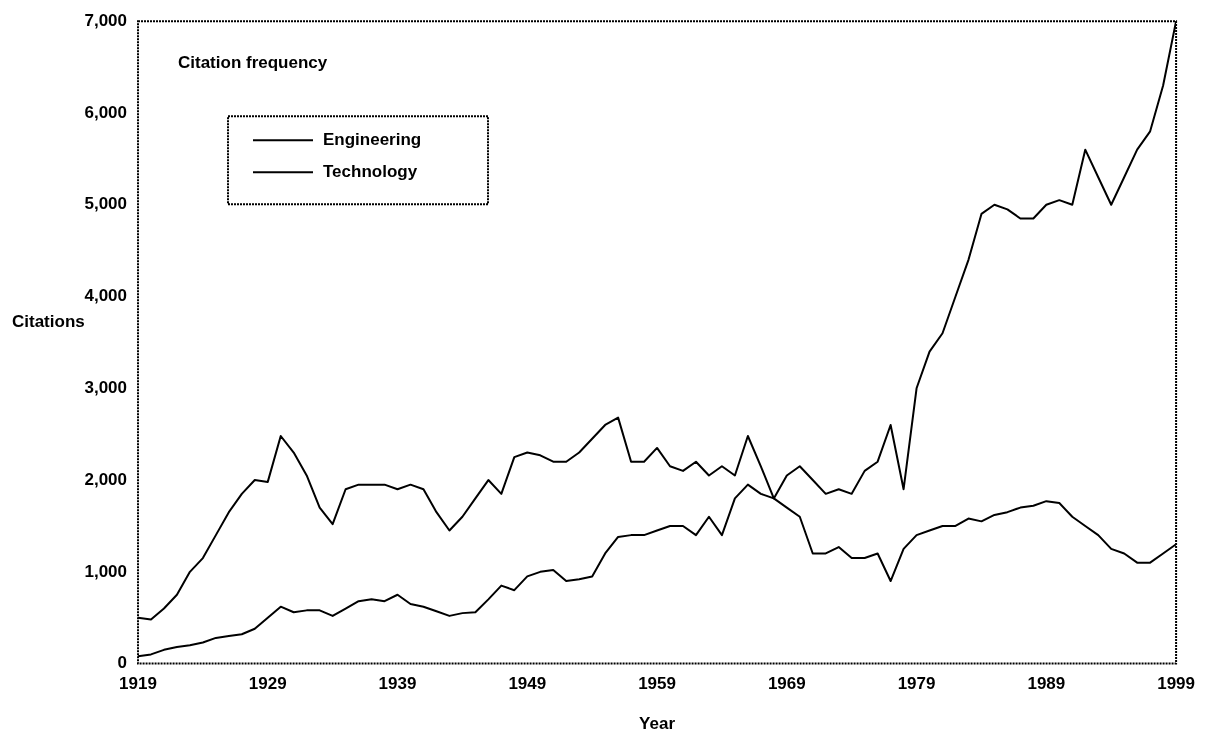  I want to click on y-tick-label: 1,000, so click(105, 571).